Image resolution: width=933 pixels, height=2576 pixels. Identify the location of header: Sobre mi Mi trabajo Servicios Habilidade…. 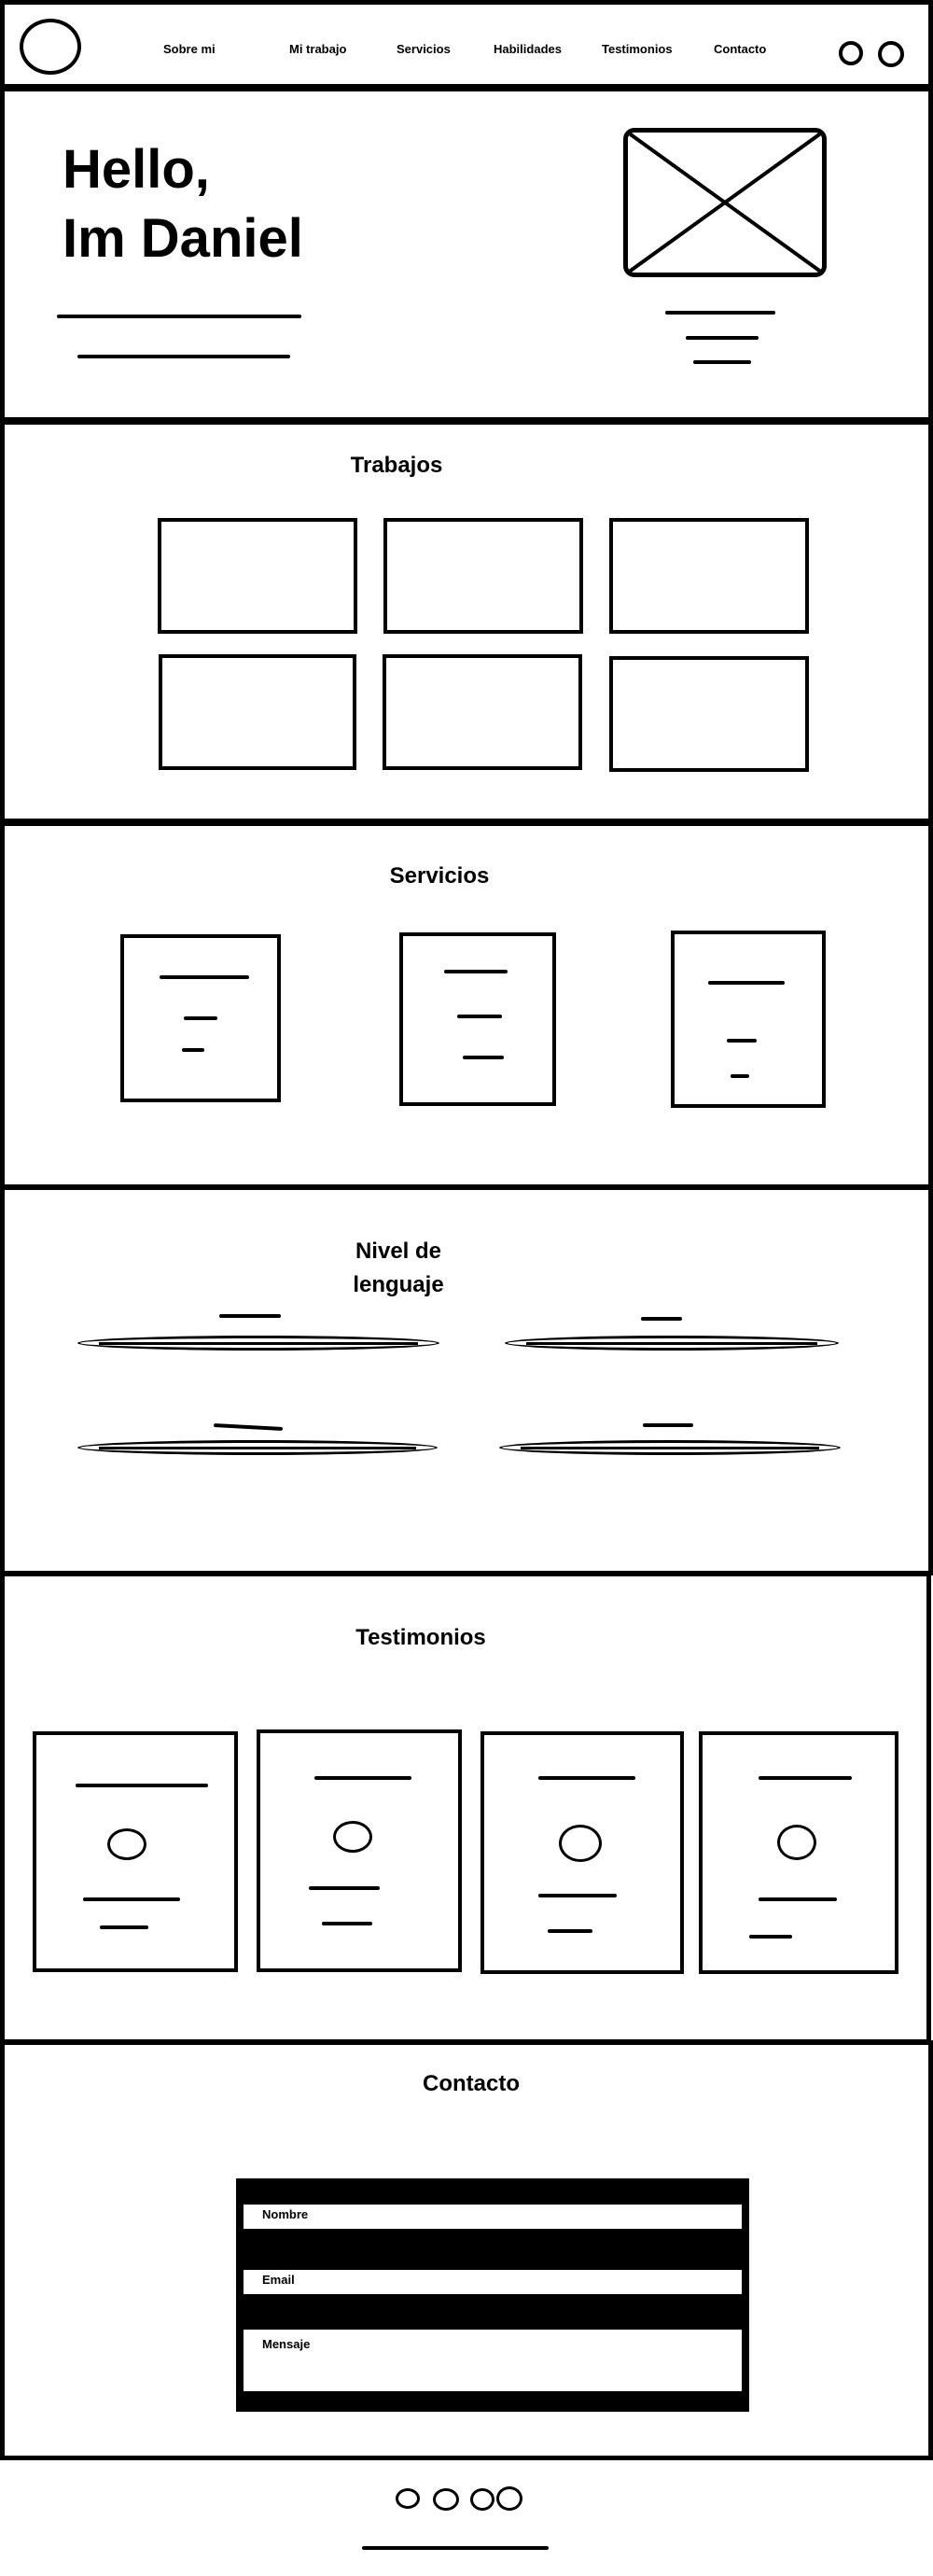
(466, 44).